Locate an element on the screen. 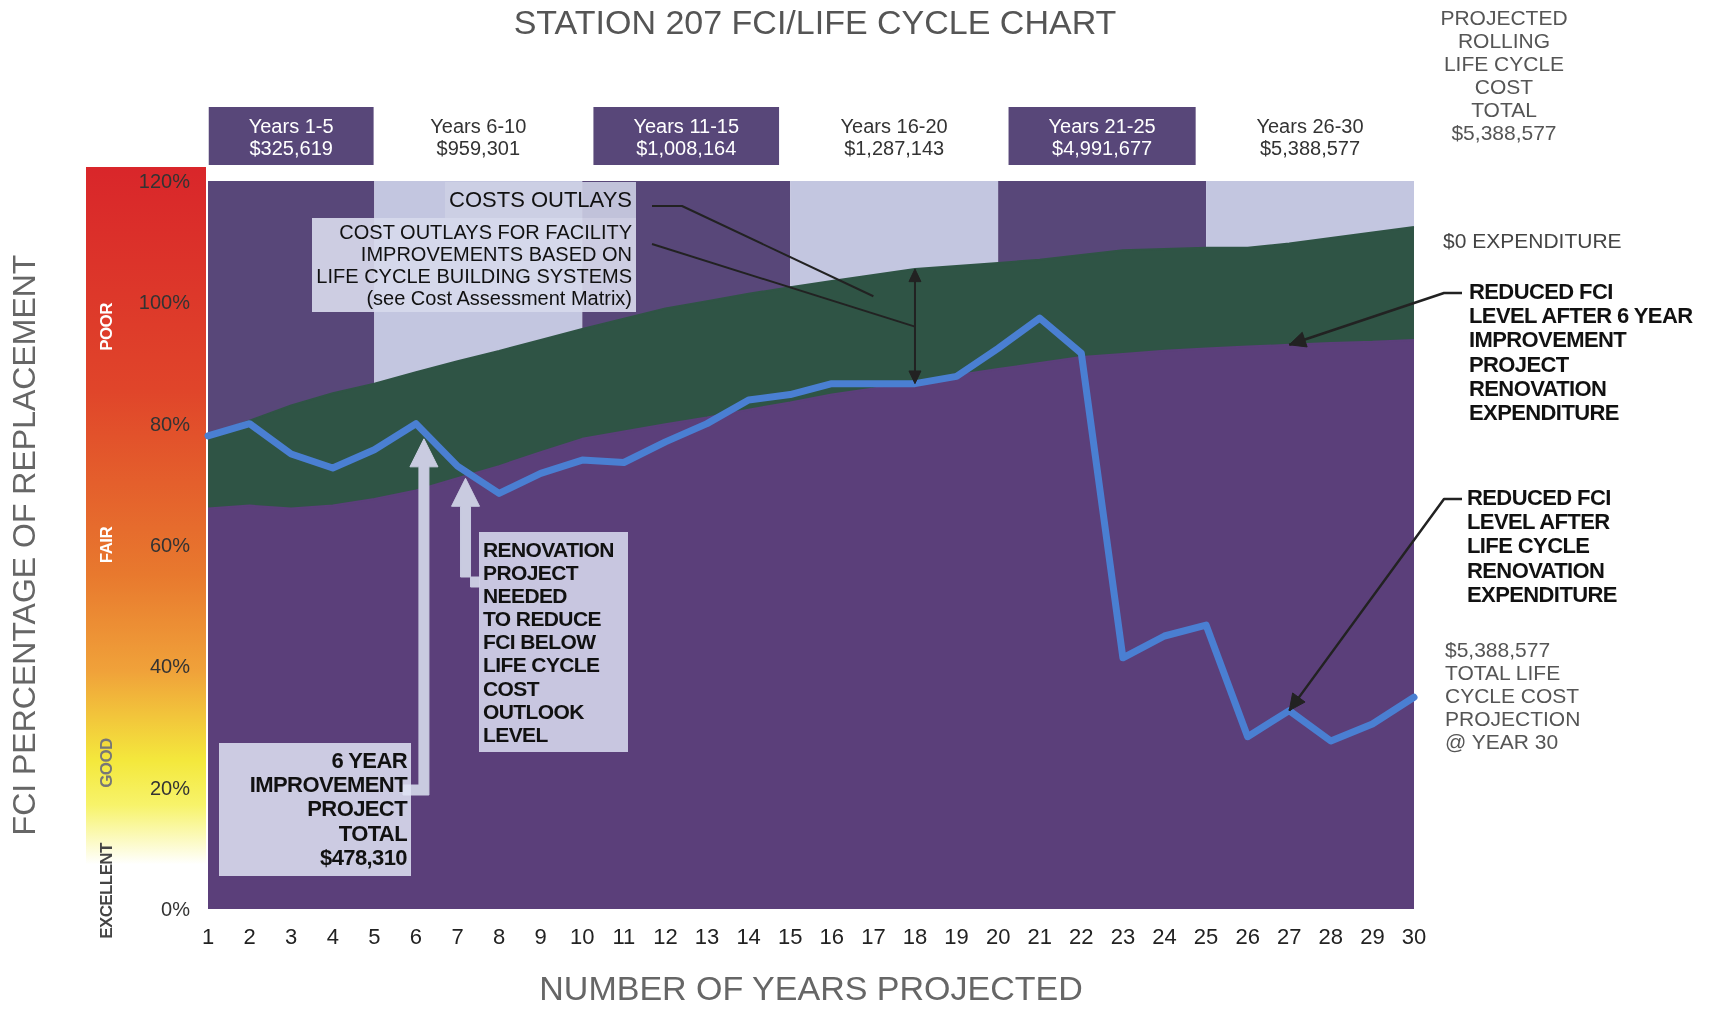 The image size is (1719, 1018). annotation: REDUCED FCI LEVEL AFTER 6 YEAR IMPROVEMENT PROJECT RENOVATION EXPENDITURE is located at coordinates (1581, 352).